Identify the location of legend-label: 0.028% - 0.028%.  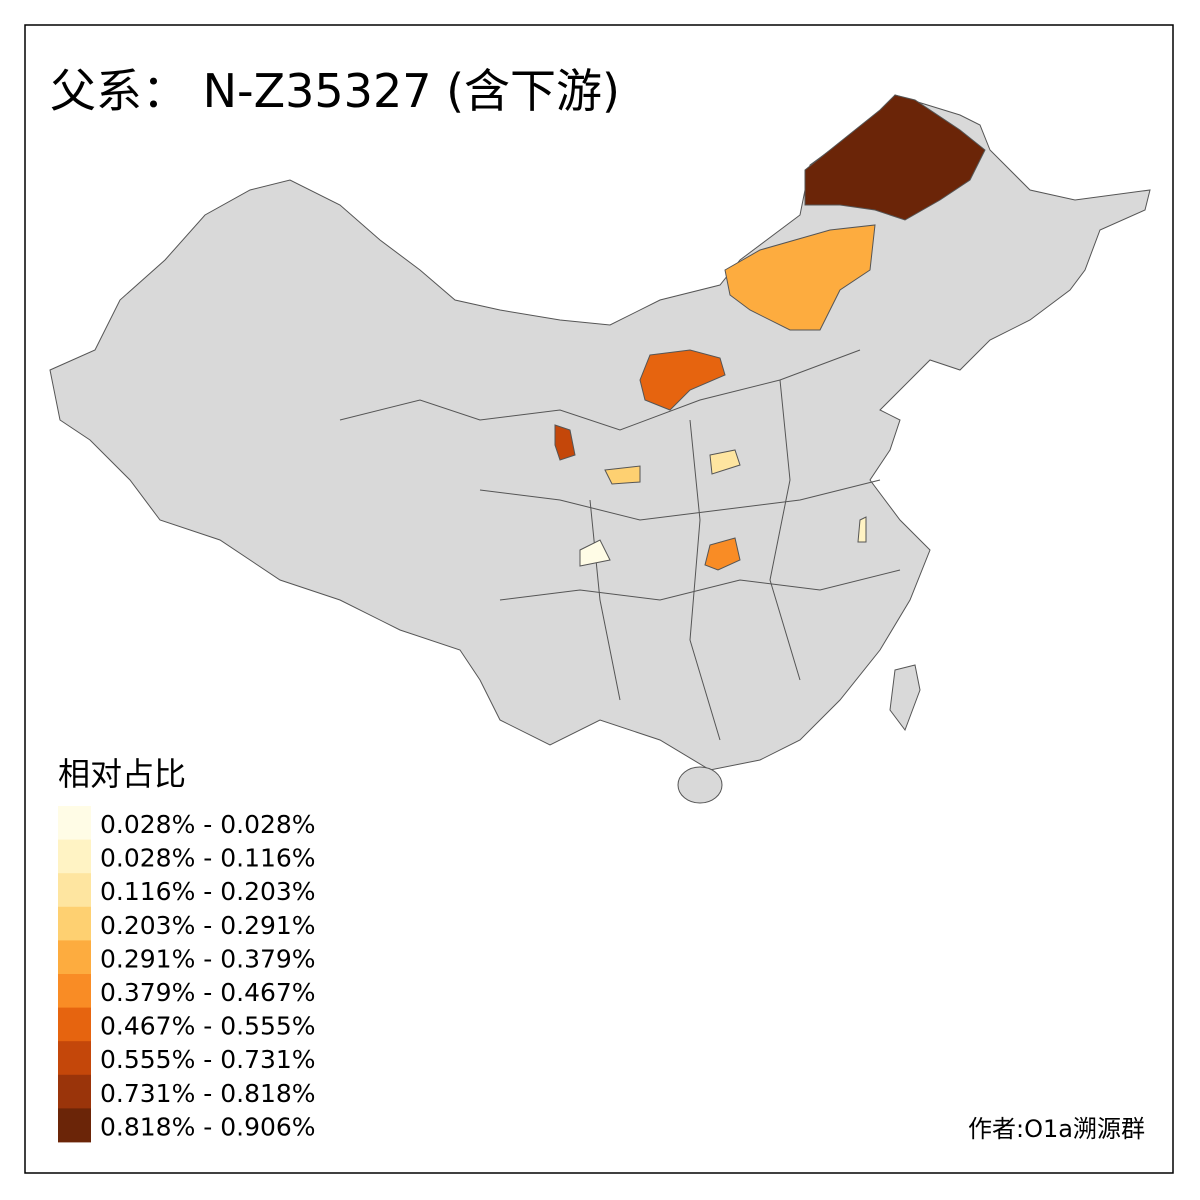
(208, 824).